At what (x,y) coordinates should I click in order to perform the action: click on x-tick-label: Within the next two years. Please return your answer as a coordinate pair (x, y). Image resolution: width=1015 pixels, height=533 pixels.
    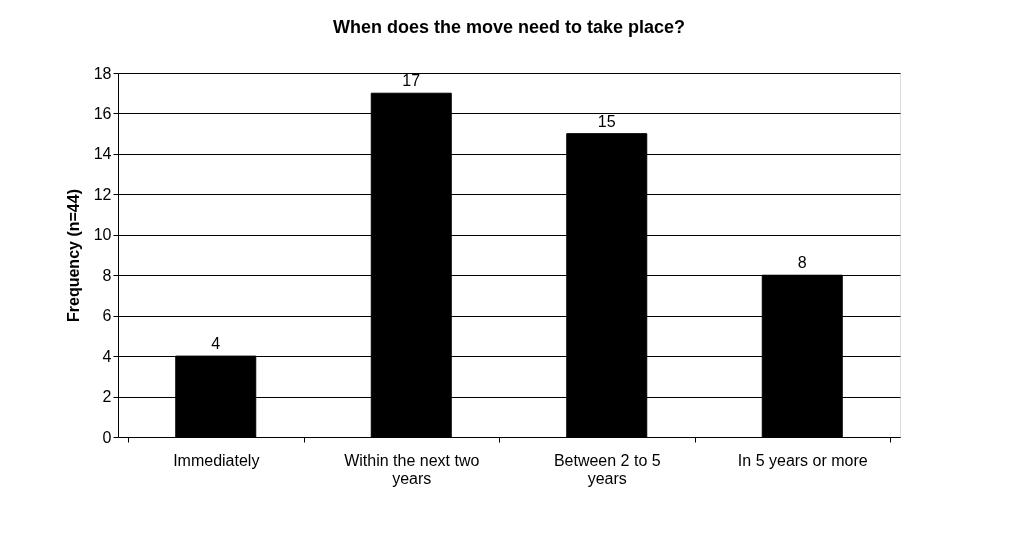
    Looking at the image, I should click on (412, 469).